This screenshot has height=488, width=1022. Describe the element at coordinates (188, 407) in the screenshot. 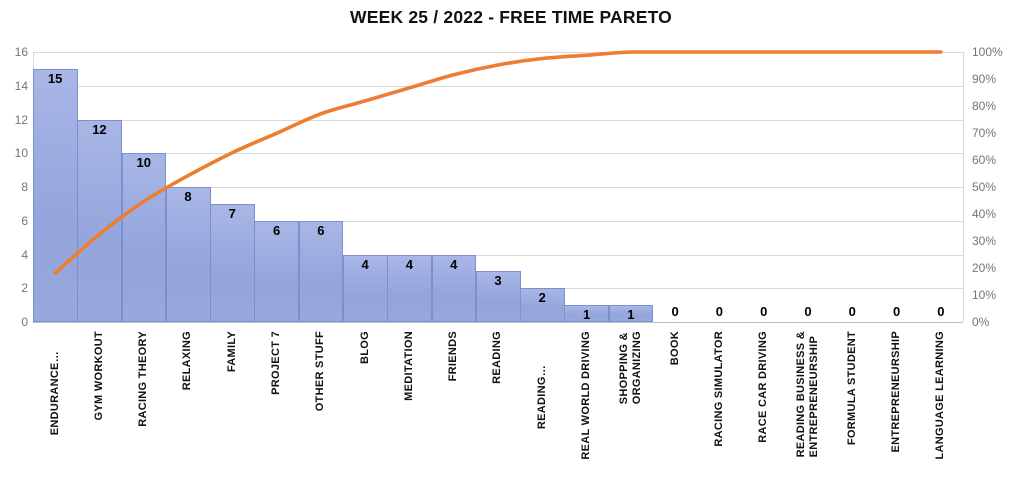

I see `x-axis-label-slot: RELAXING` at that location.